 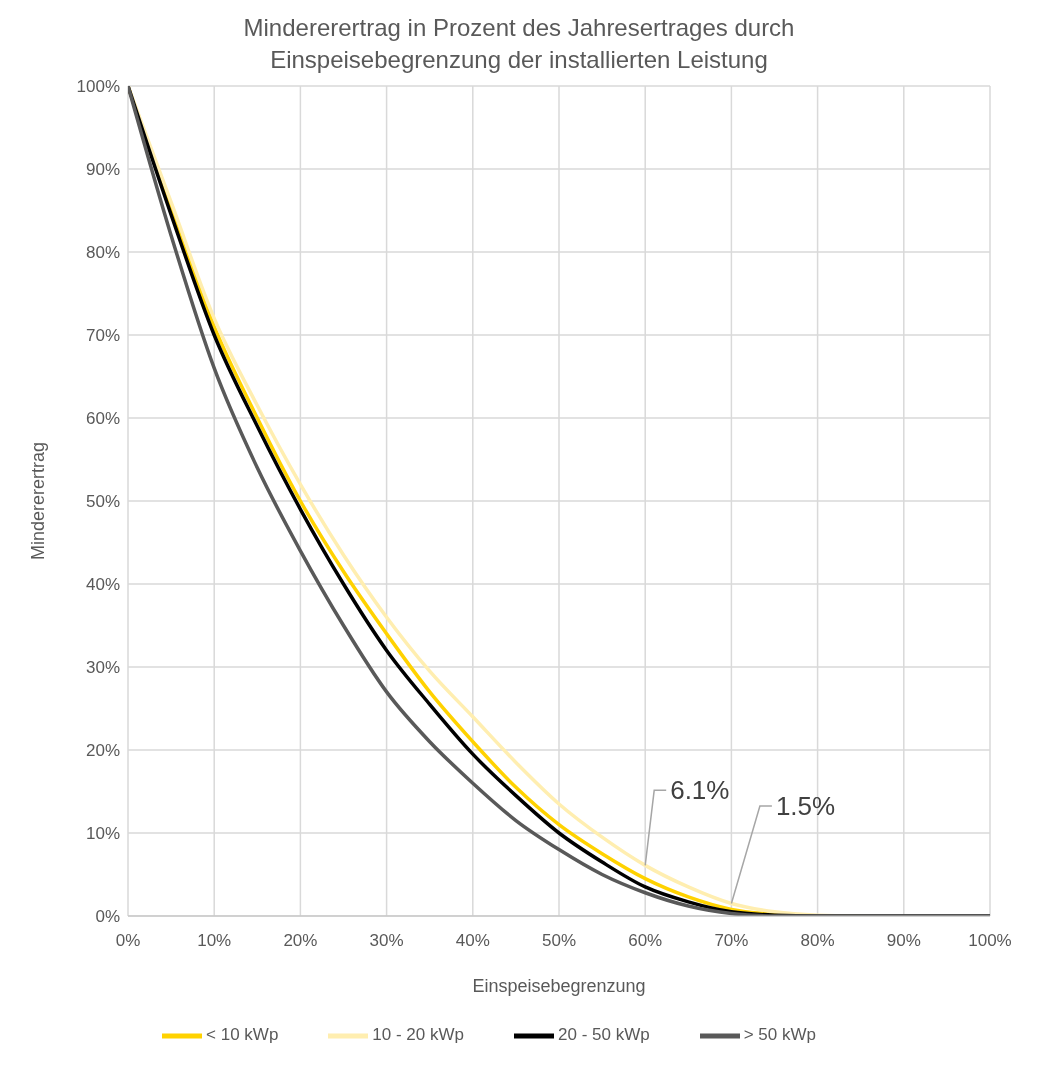 I want to click on x-tick-label: 70%, so click(x=731, y=941).